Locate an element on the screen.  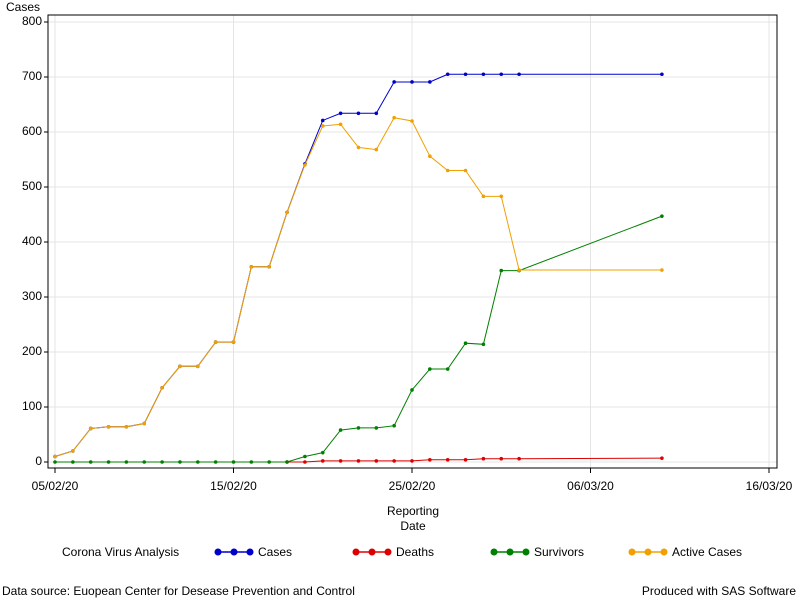
y-tick-label: 0 is located at coordinates (38, 461).